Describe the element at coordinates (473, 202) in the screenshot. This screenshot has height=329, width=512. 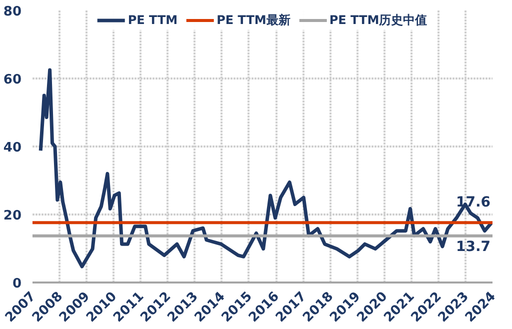
I see `annotation: 17.6` at that location.